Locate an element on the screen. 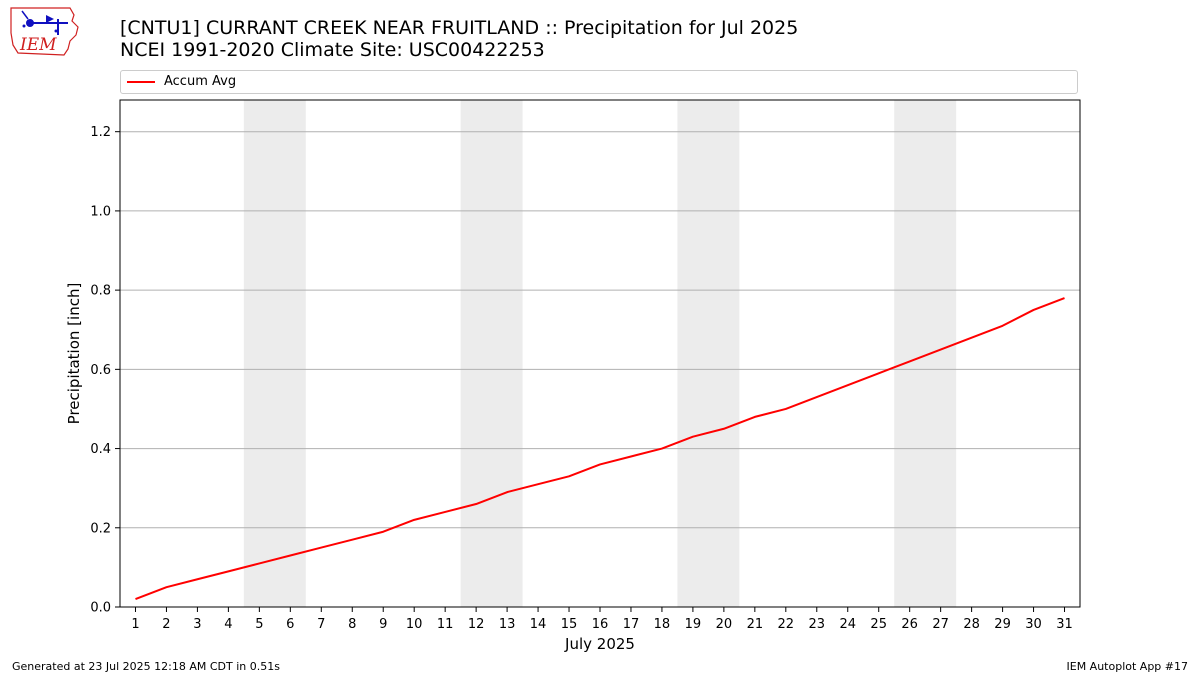  x-tick-label: 27 is located at coordinates (940, 624).